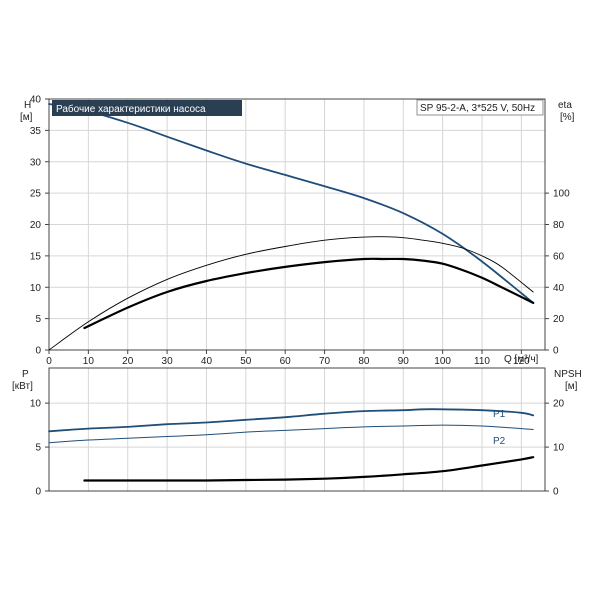  Describe the element at coordinates (559, 288) in the screenshot. I see `top-right-tick-label: 40` at that location.